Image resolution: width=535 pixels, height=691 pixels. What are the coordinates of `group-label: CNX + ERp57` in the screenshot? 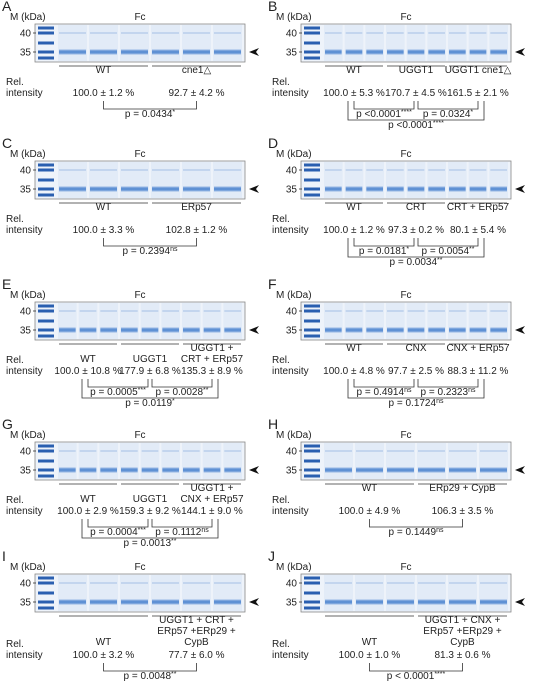 It's located at (478, 348).